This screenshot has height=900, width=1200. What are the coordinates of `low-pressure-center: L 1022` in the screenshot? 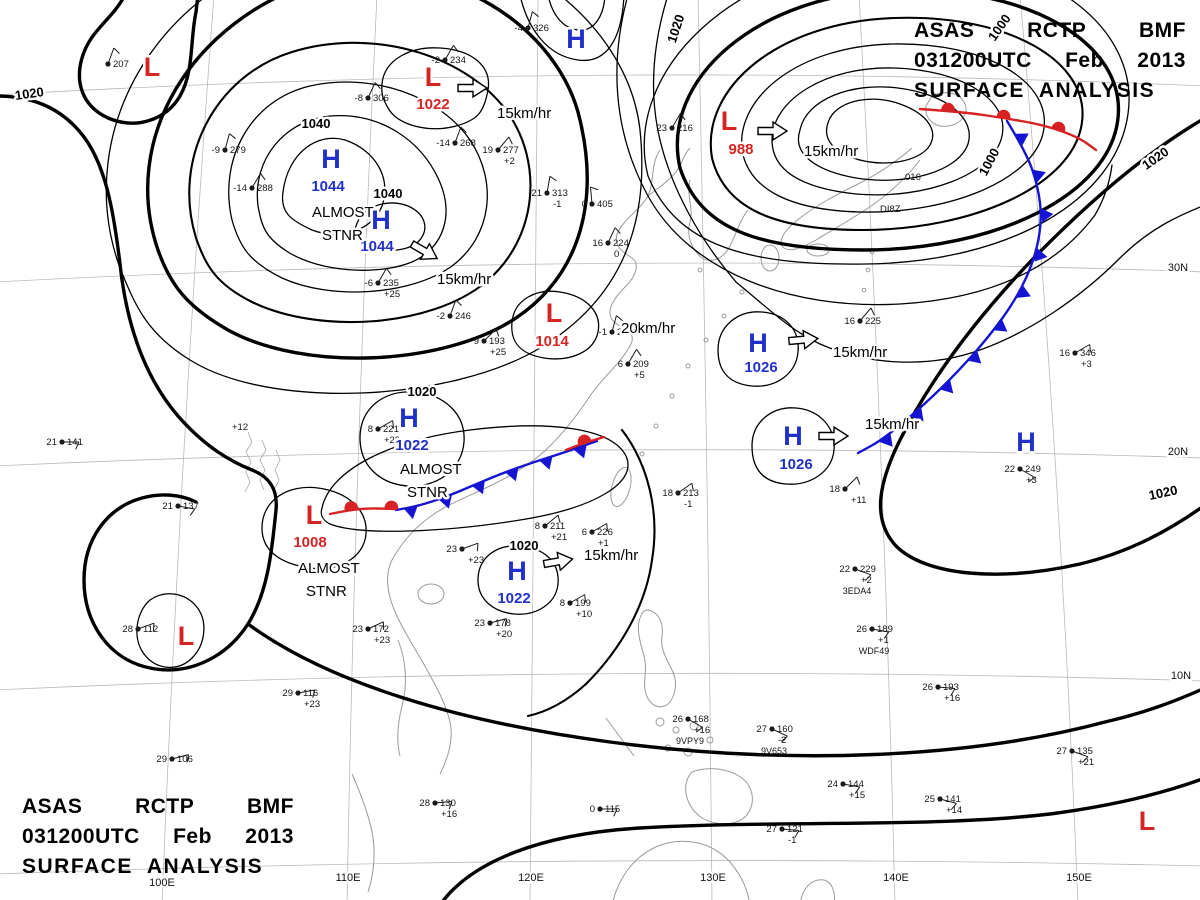 It's located at (433, 88).